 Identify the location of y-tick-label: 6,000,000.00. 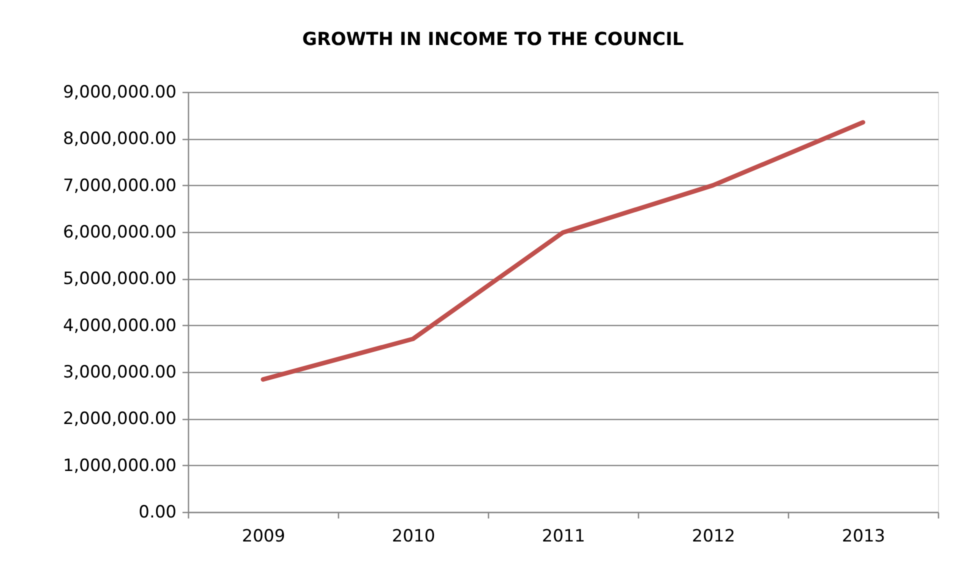
(119, 232).